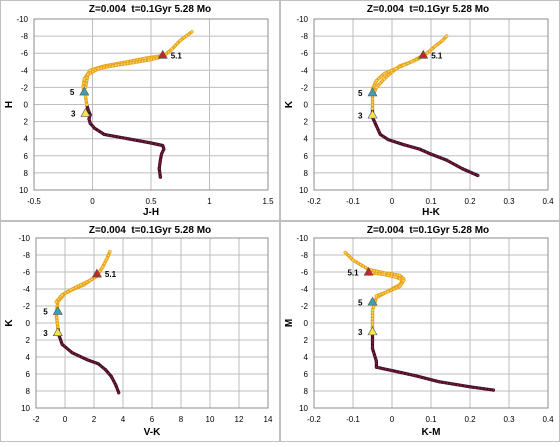 This screenshot has width=560, height=447. What do you see at coordinates (45, 333) in the screenshot?
I see `marker-label: 3` at bounding box center [45, 333].